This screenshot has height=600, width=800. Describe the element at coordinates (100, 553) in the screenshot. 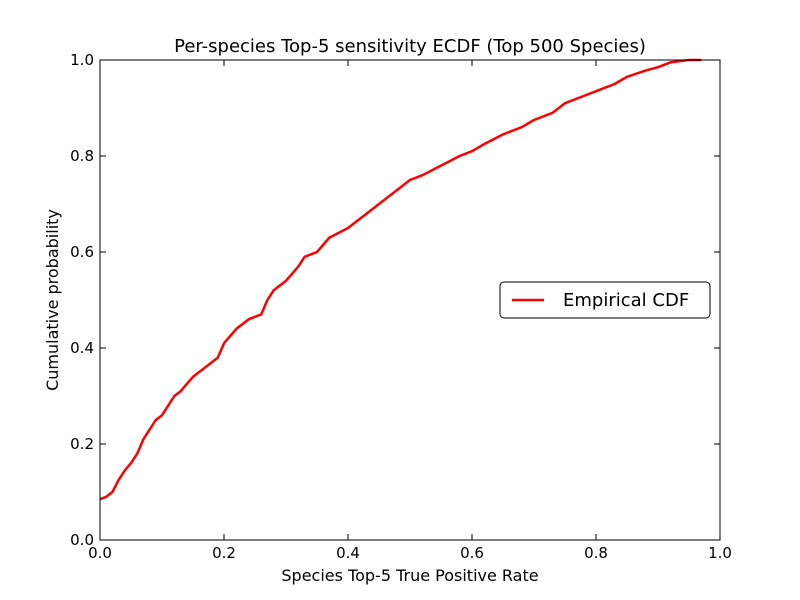

I see `x-tick-label: 0.0` at that location.